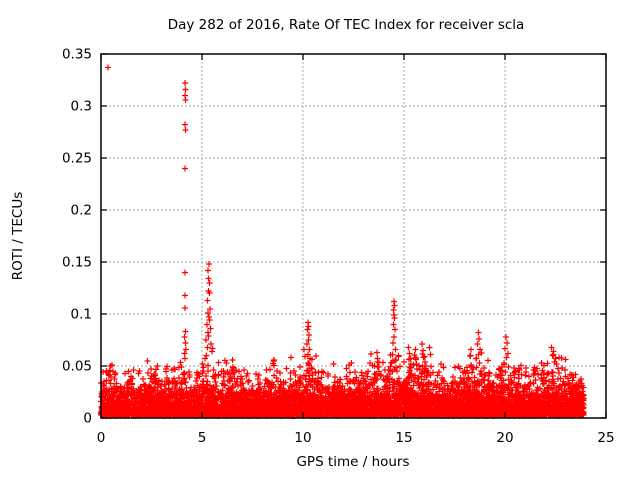 This screenshot has width=640, height=480. I want to click on x-axis-label: GPS time / hours, so click(352, 462).